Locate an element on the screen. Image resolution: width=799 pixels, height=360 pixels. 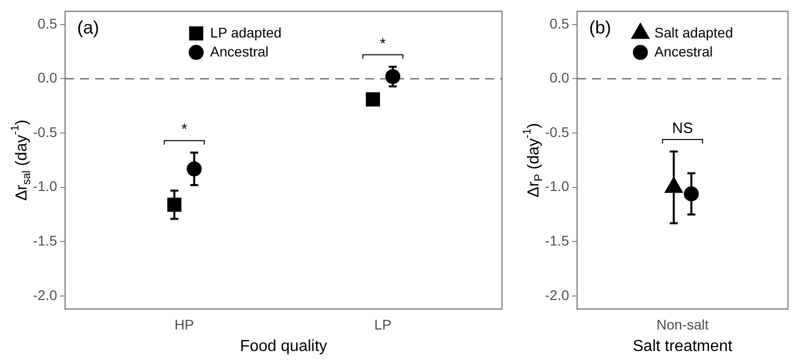
x-tick-label: HP is located at coordinates (184, 324).